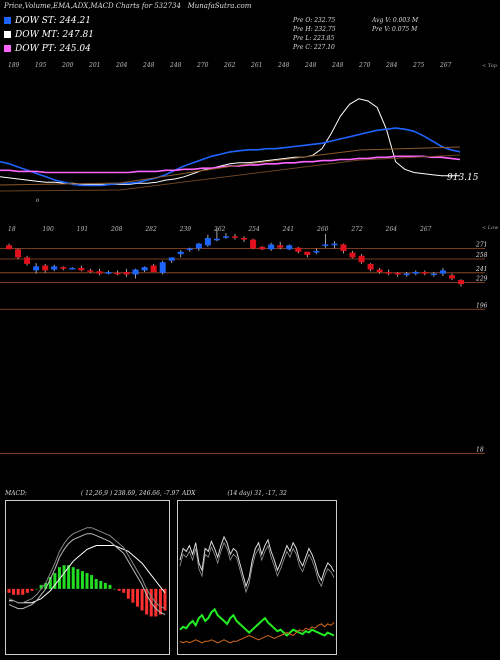 The image size is (500, 660). What do you see at coordinates (53, 49) in the screenshot?
I see `legend-label-pt: DOW PT: 245.04` at bounding box center [53, 49].